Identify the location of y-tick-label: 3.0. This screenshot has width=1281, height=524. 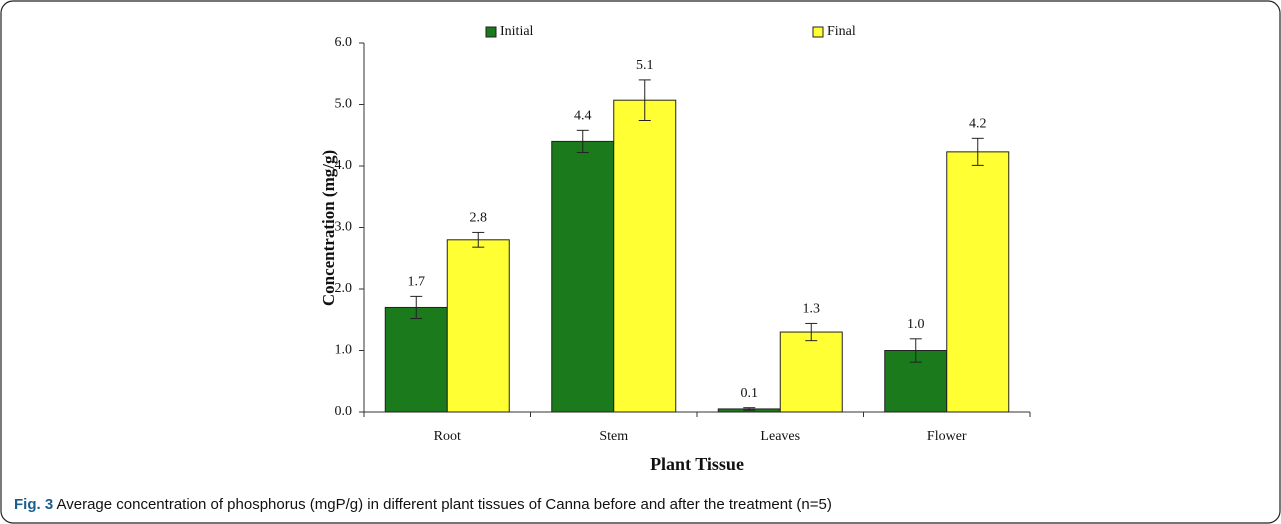
(344, 227).